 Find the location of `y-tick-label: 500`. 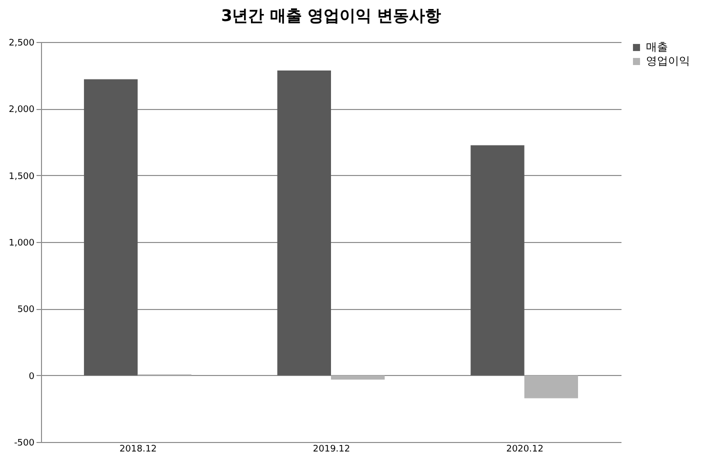

y-tick-label: 500 is located at coordinates (26, 310).